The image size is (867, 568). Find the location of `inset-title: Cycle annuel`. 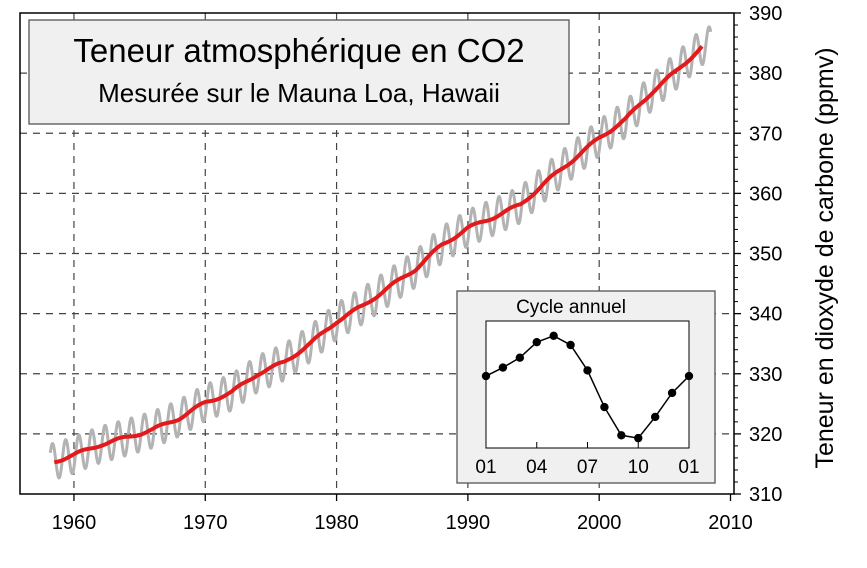

inset-title: Cycle annuel is located at coordinates (571, 307).